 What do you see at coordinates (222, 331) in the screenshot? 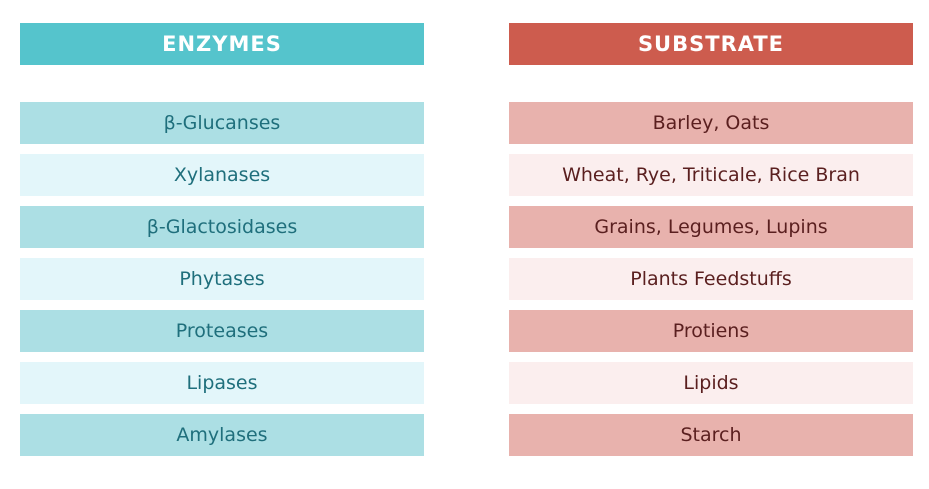
I see `enzyme-row-proteases: Proteases` at bounding box center [222, 331].